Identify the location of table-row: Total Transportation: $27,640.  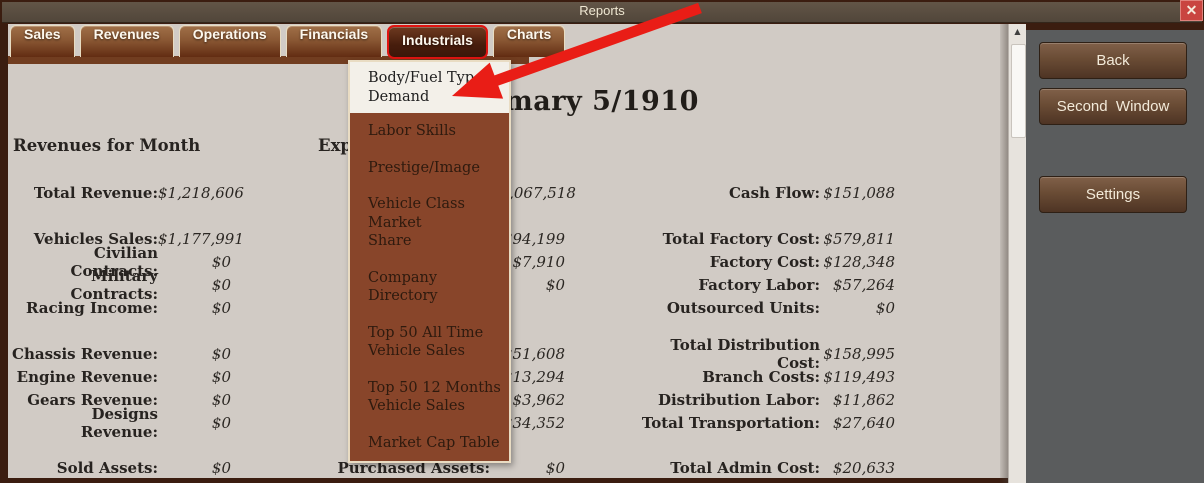
(767, 422).